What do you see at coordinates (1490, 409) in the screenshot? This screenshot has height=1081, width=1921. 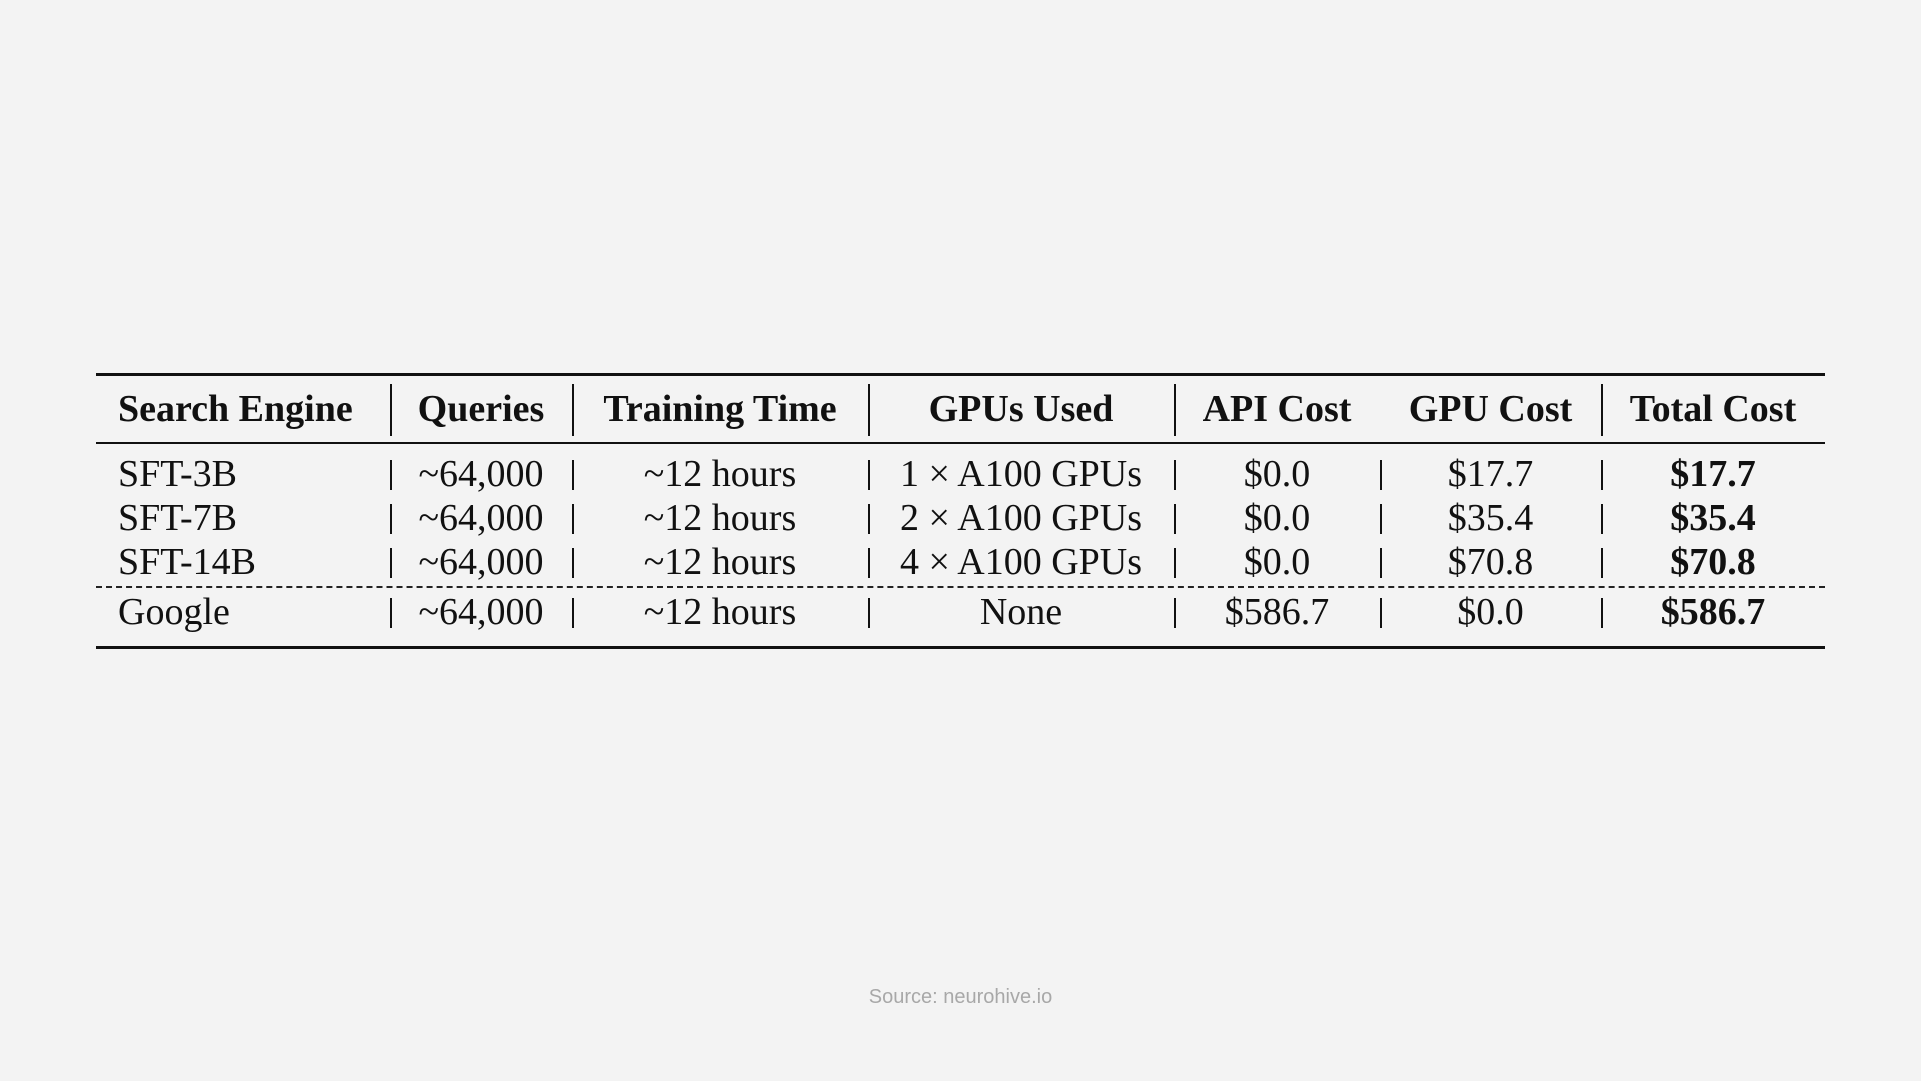 I see `header-gpu-cost: GPU Cost` at bounding box center [1490, 409].